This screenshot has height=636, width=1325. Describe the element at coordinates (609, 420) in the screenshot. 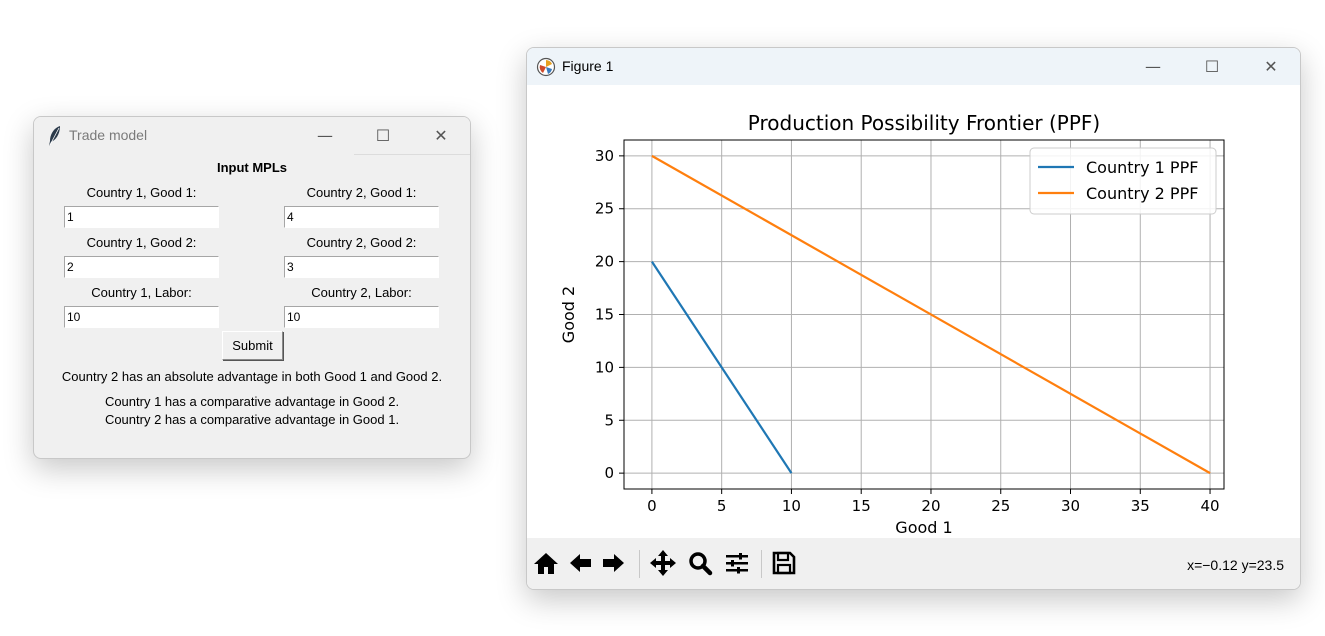

I see `y-tick-label: 5` at that location.